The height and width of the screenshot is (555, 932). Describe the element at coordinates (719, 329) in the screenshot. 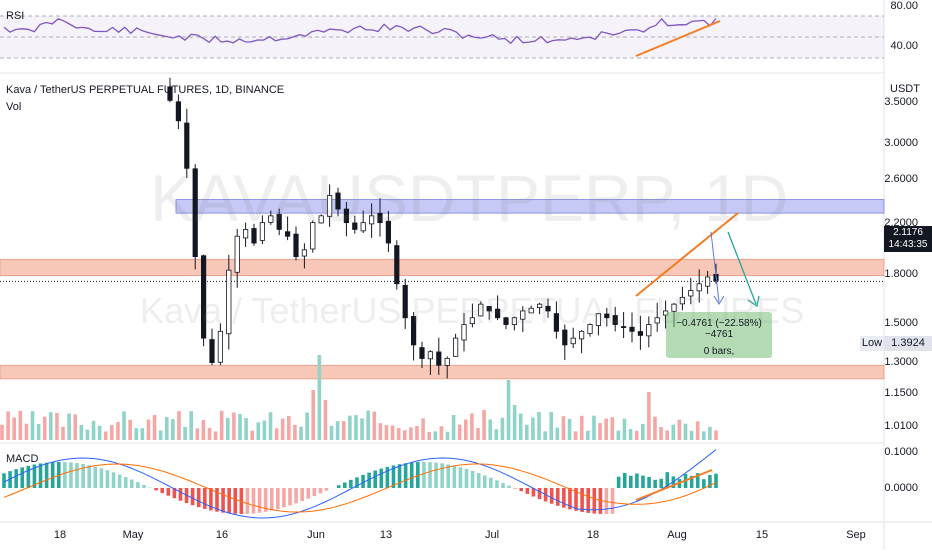

I see `measure-change: −0.4761 (−22.58%) −4761` at that location.